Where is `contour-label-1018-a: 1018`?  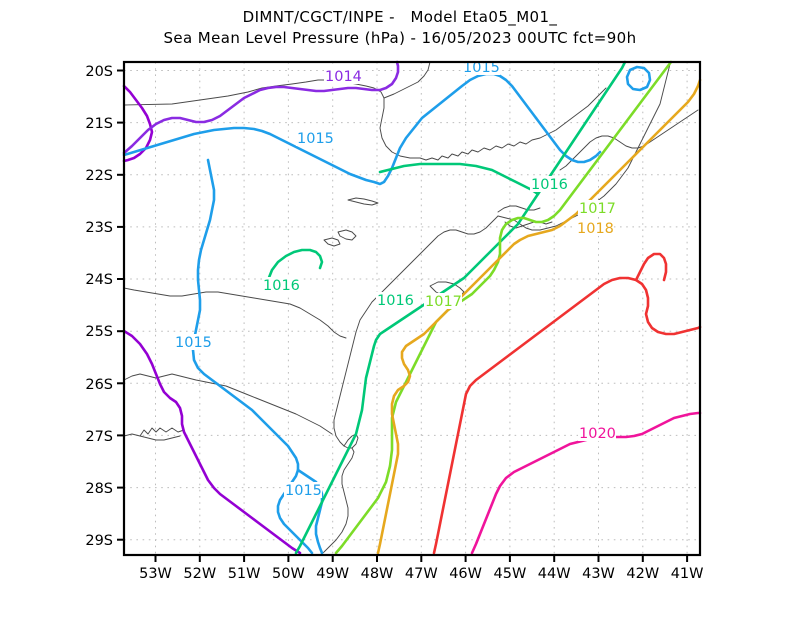 contour-label-1018-a: 1018 is located at coordinates (595, 229).